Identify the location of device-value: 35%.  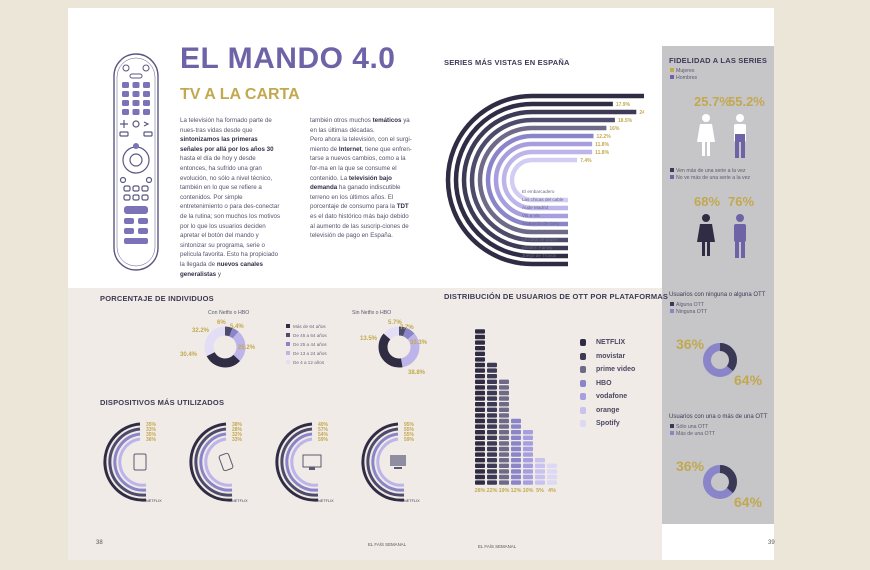
(151, 435).